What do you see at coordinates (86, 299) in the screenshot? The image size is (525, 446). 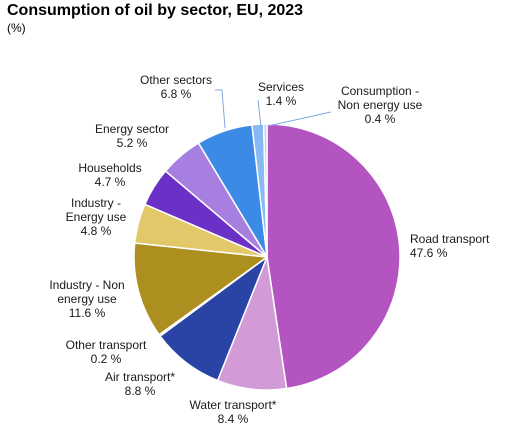 I see `slice-label: Industry - Non energy use 11.6 %` at bounding box center [86, 299].